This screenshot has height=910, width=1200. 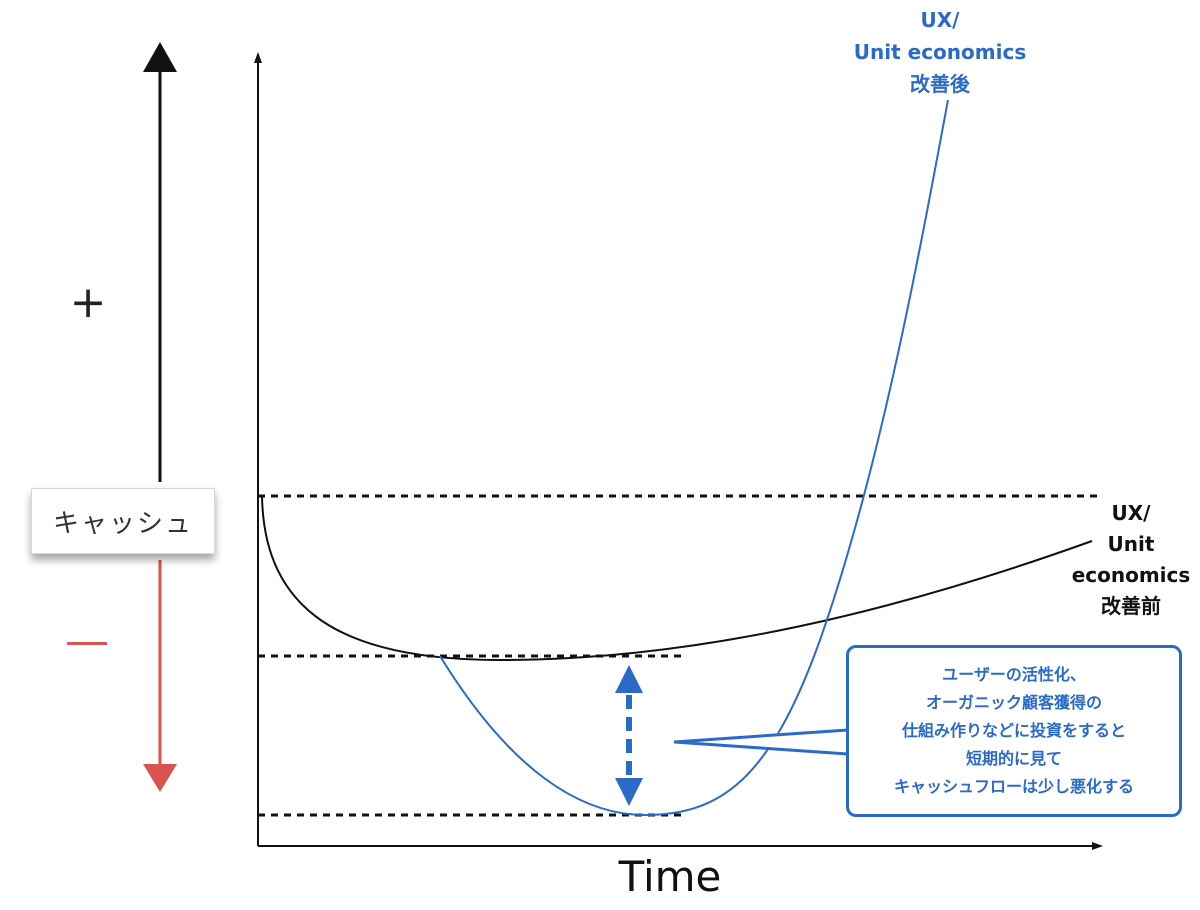 I want to click on minus-sign, so click(x=87, y=643).